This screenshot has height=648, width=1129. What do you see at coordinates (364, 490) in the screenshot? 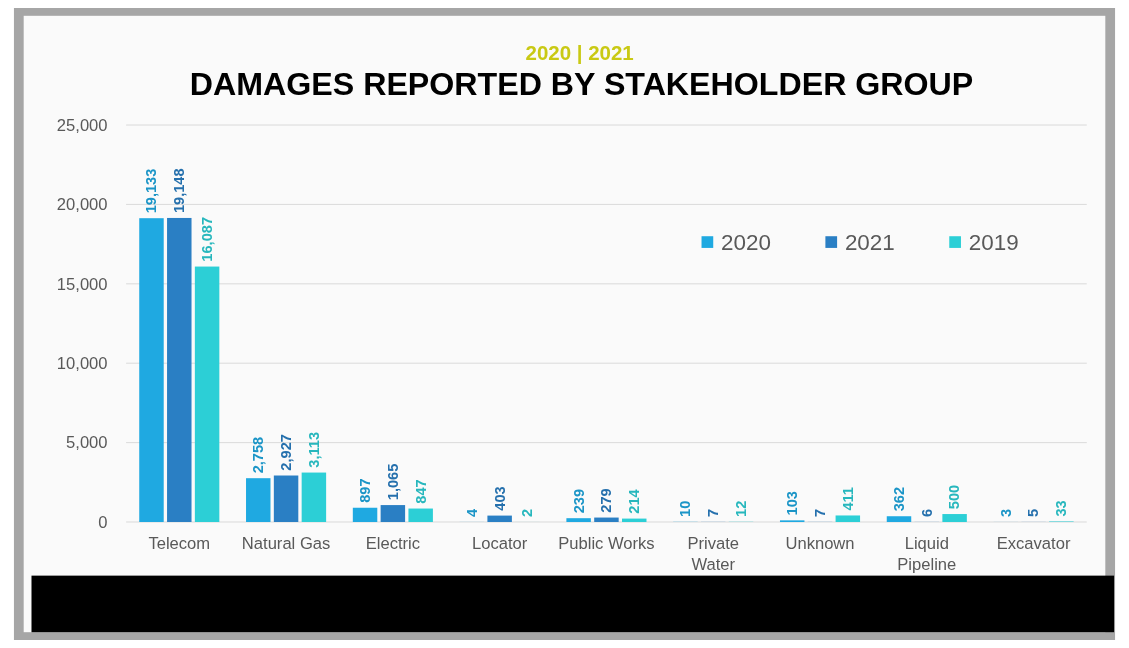
I see `data-label: 897` at bounding box center [364, 490].